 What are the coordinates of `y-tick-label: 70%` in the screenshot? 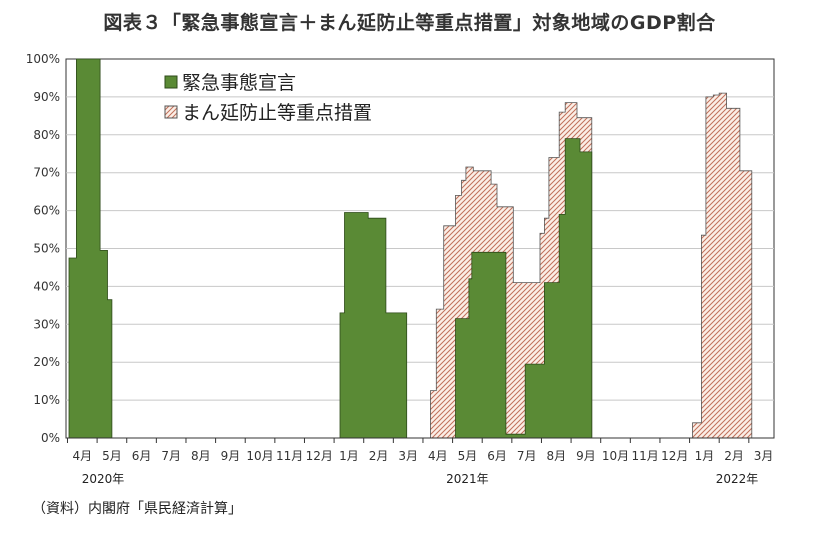 It's located at (46, 173).